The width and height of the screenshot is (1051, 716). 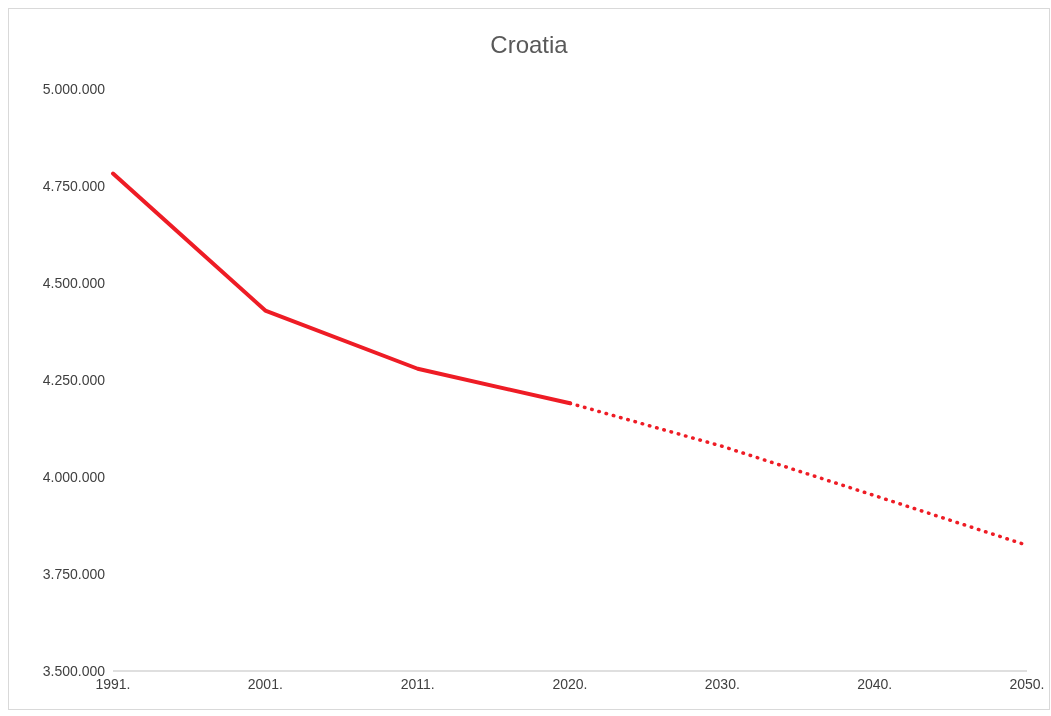 What do you see at coordinates (417, 683) in the screenshot?
I see `x-tick-label: 2011.` at bounding box center [417, 683].